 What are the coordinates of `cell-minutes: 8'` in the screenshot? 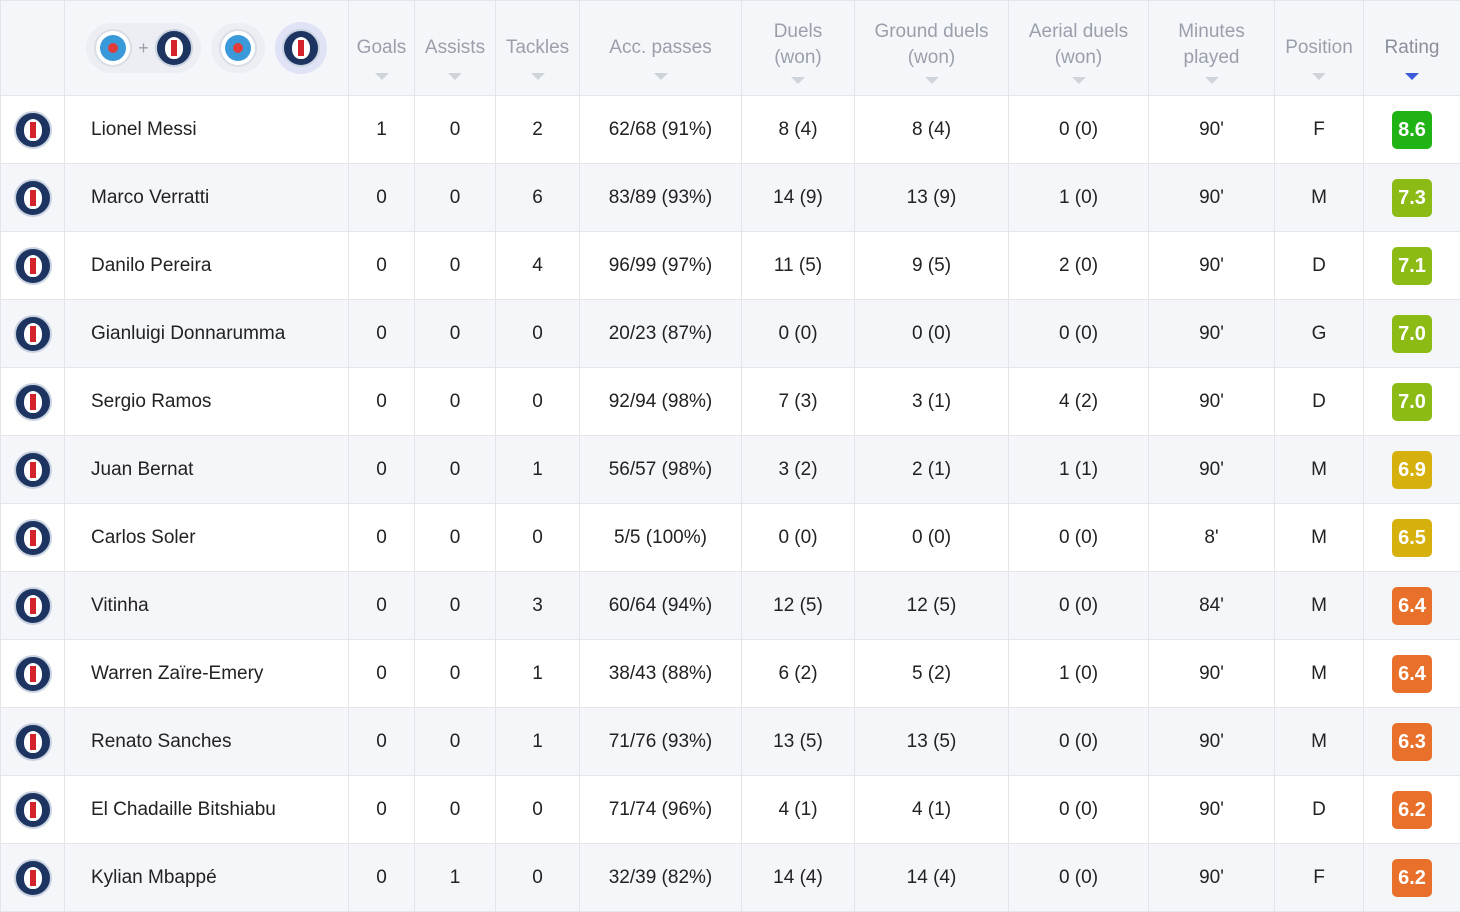 It's located at (1212, 538).